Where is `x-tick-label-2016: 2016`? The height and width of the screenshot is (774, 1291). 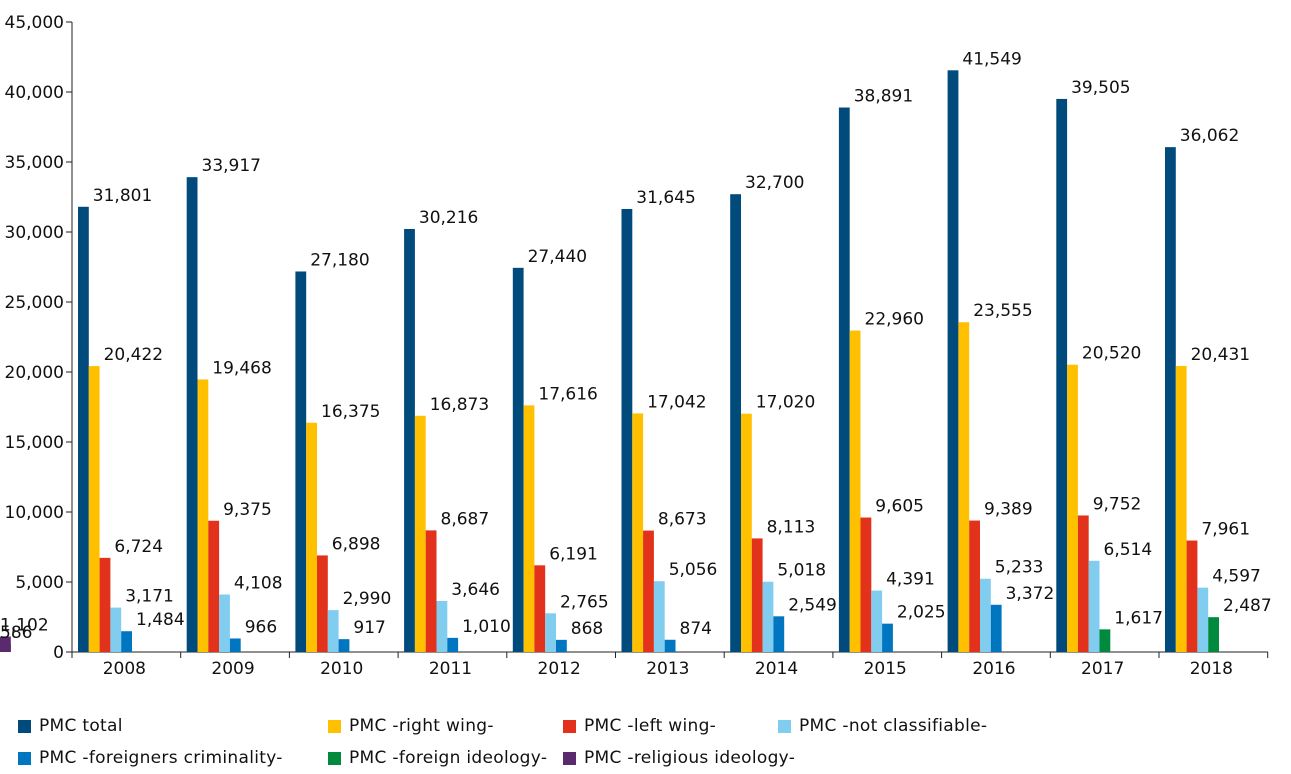 x-tick-label-2016: 2016 is located at coordinates (993, 669).